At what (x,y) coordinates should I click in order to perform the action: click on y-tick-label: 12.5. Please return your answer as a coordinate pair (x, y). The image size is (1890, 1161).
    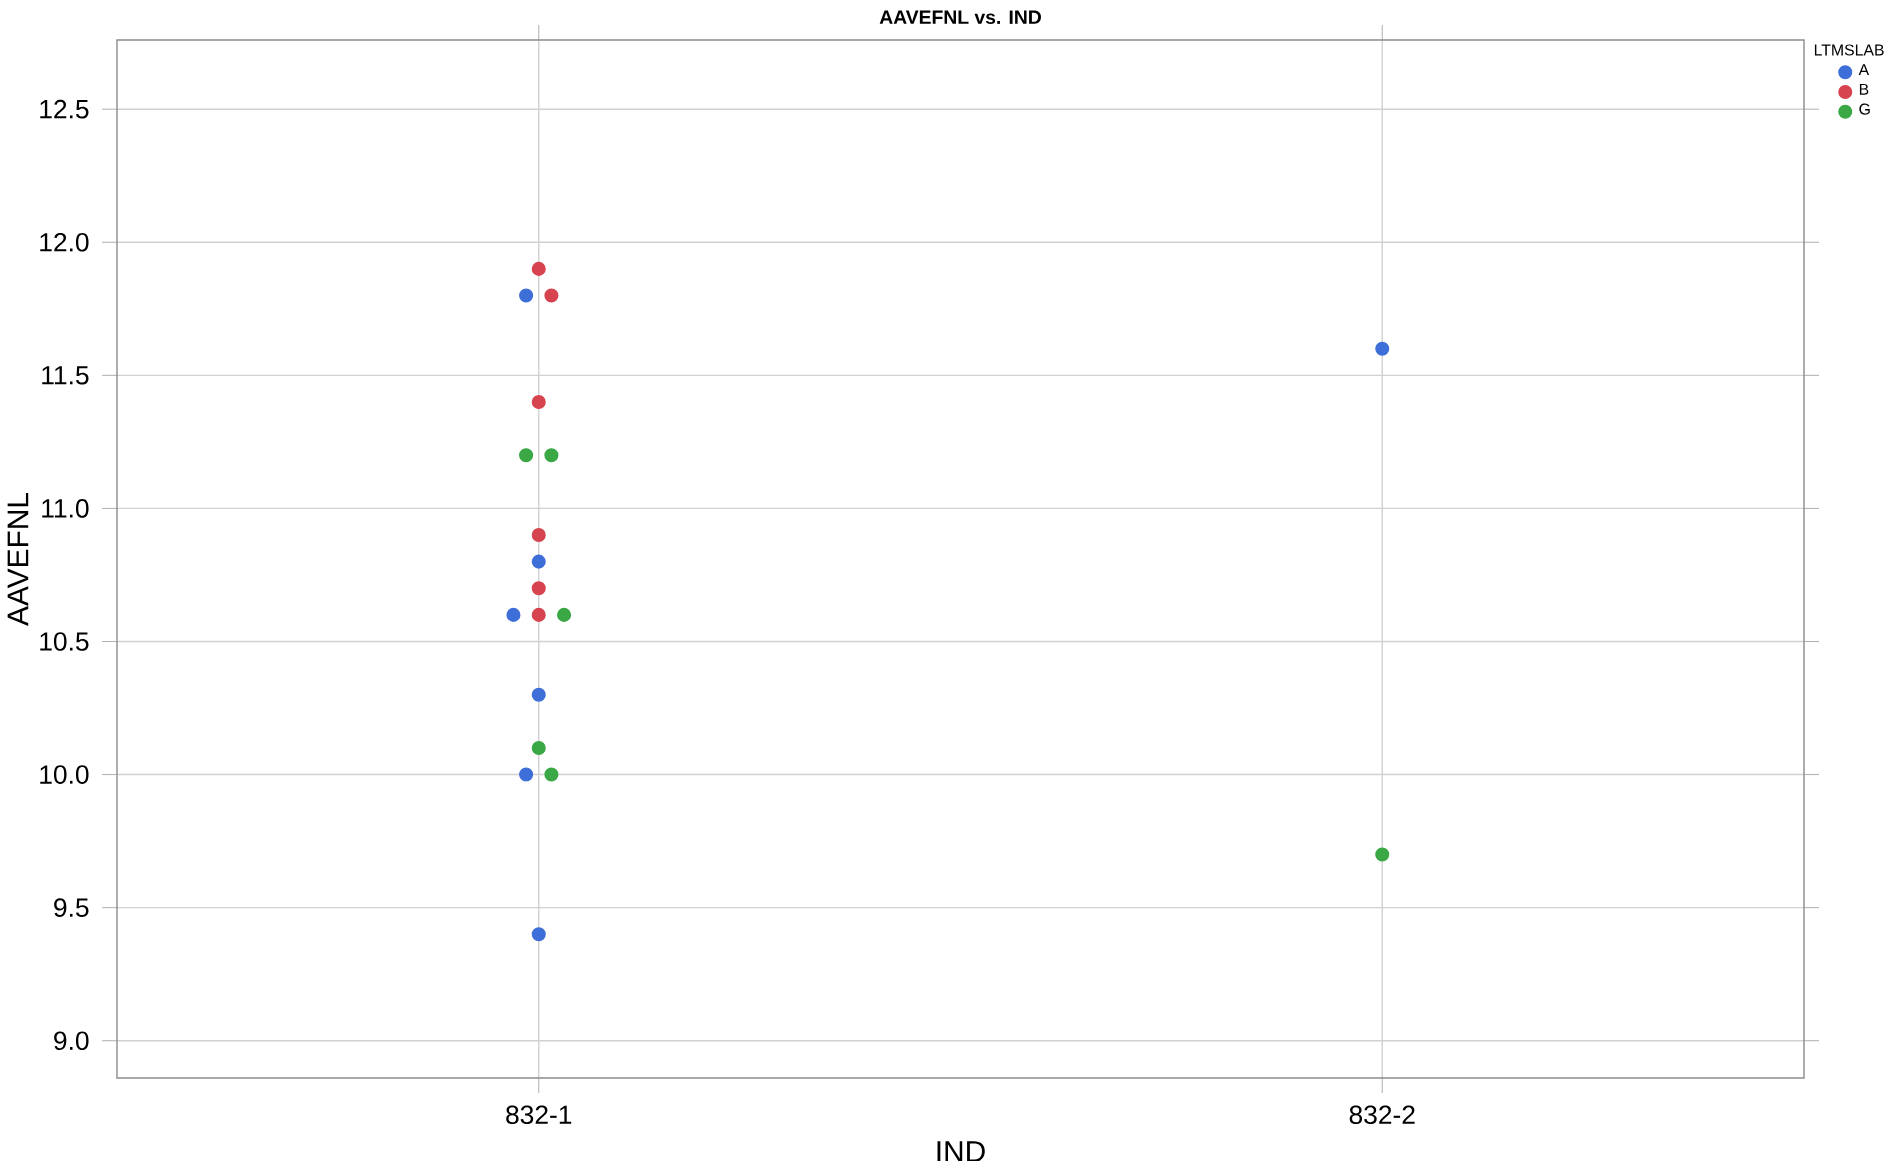
    Looking at the image, I should click on (64, 109).